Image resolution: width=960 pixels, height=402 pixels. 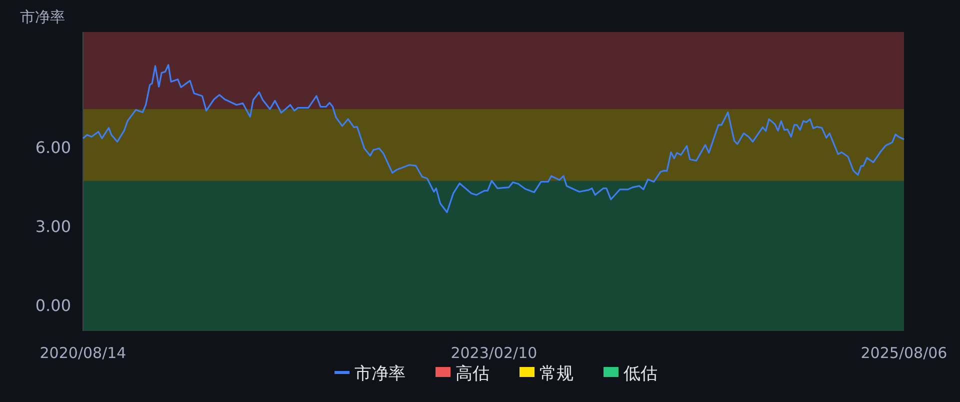 I want to click on legend-label: 市净率, so click(x=380, y=374).